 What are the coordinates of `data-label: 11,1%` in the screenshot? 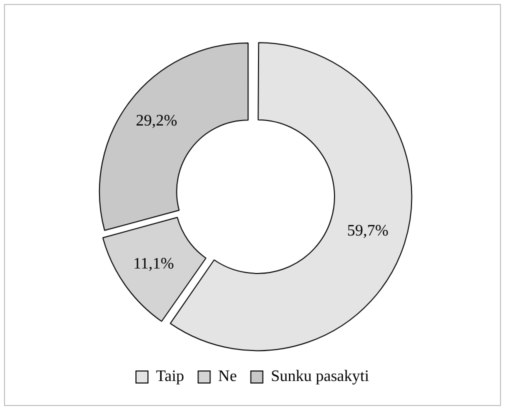 It's located at (153, 264).